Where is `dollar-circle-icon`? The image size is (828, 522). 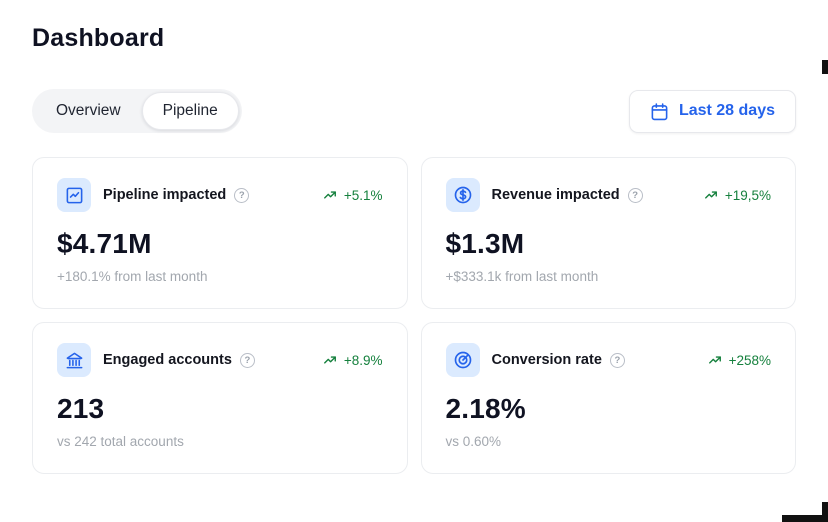 dollar-circle-icon is located at coordinates (462, 195).